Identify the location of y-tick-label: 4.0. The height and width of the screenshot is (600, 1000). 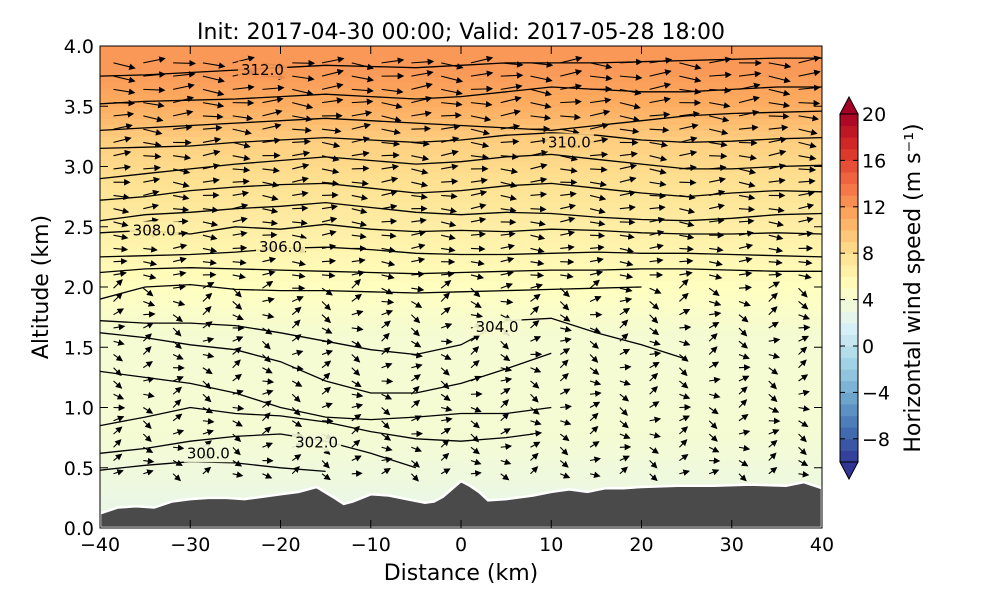
(79, 47).